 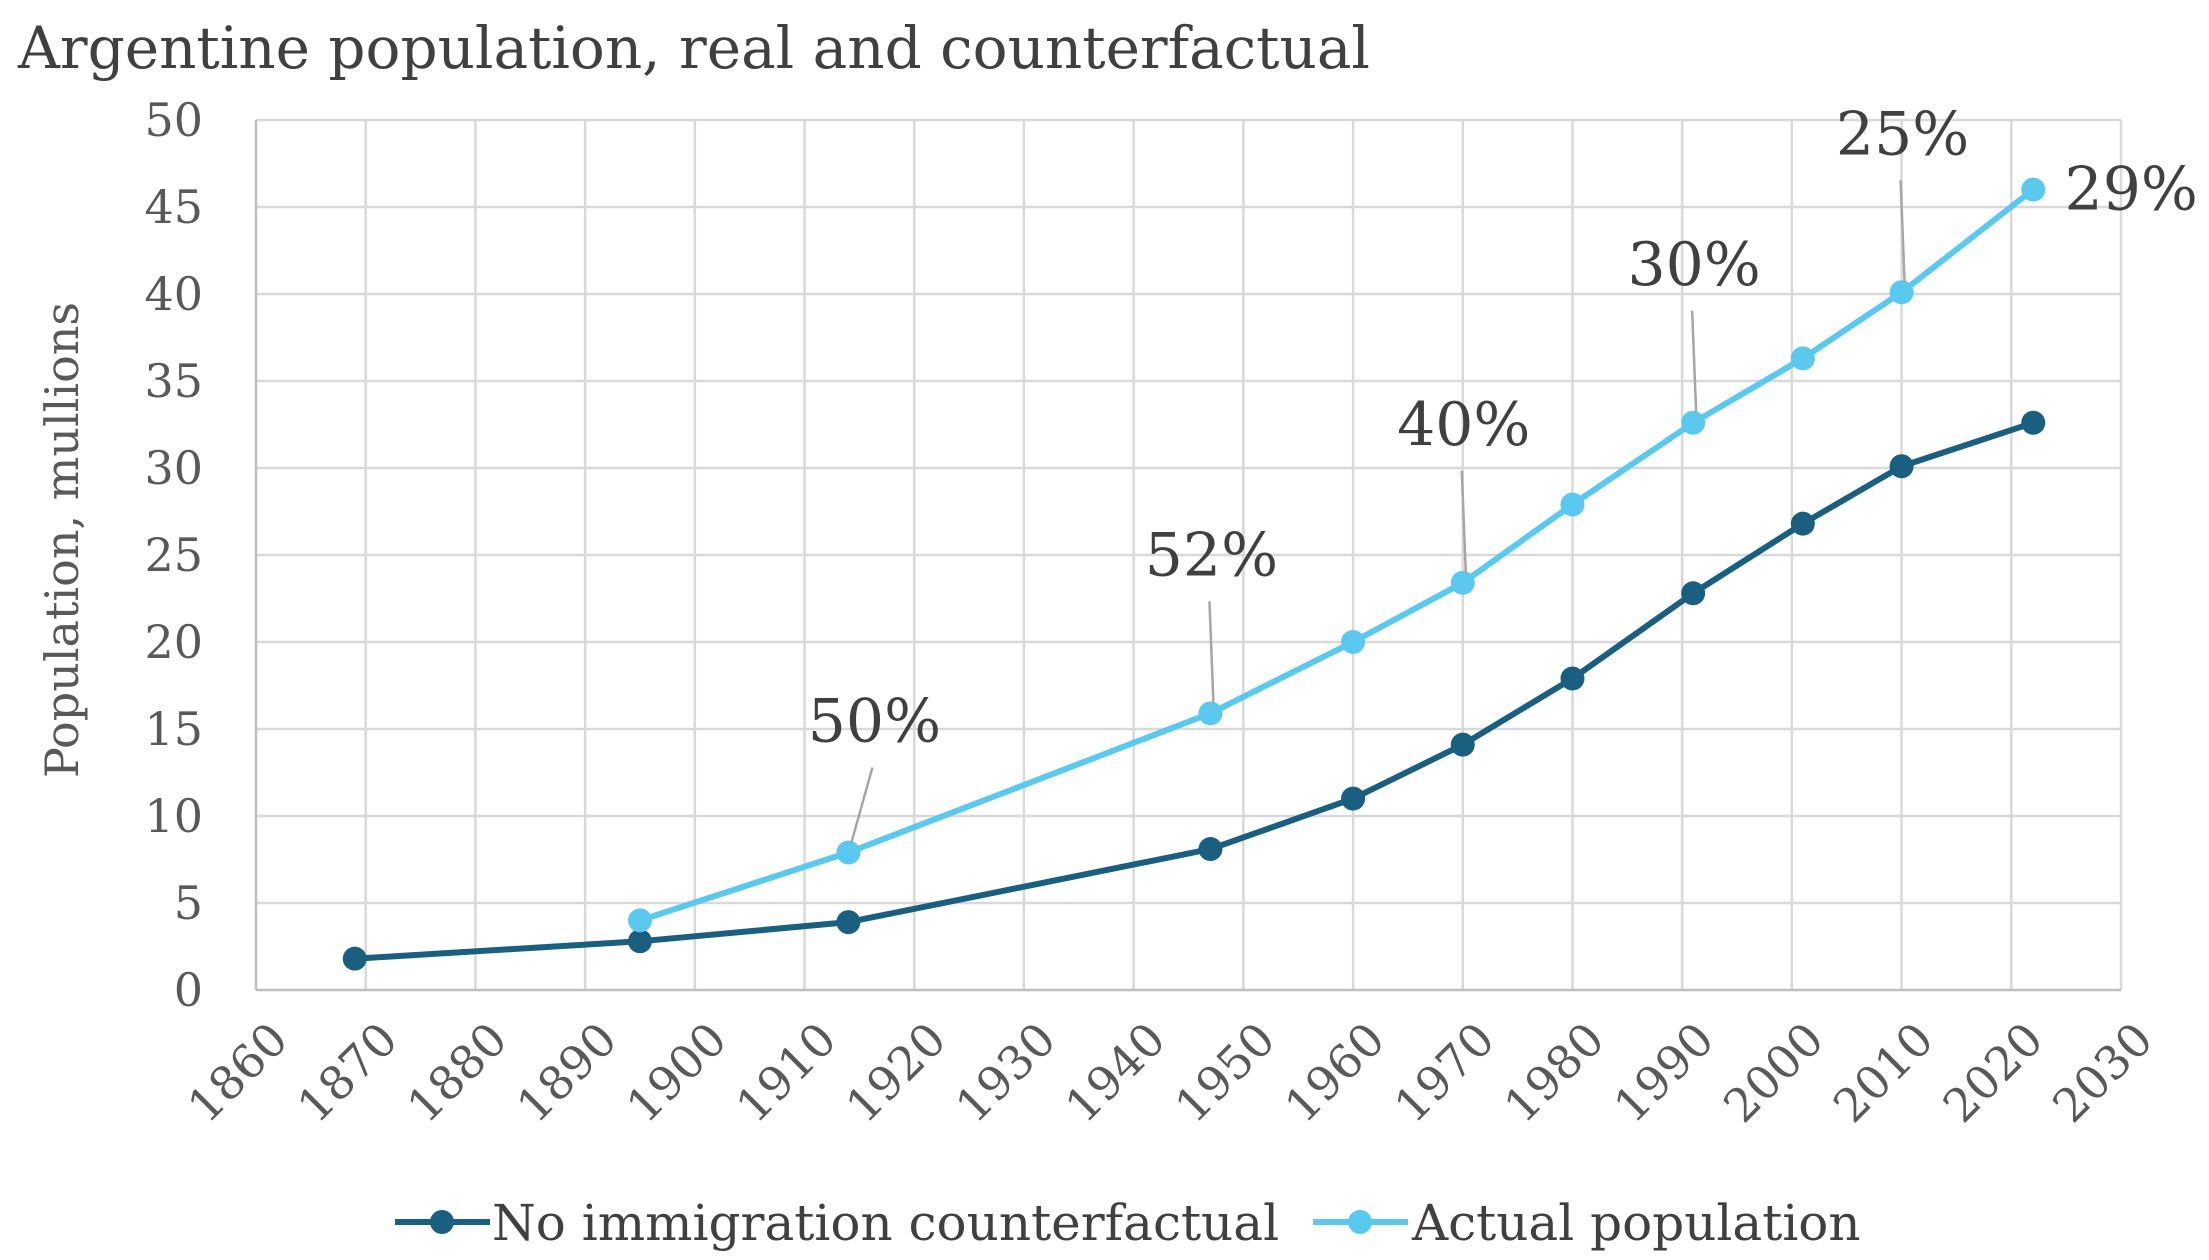 I want to click on x-tick-label: 1900, so click(x=676, y=1072).